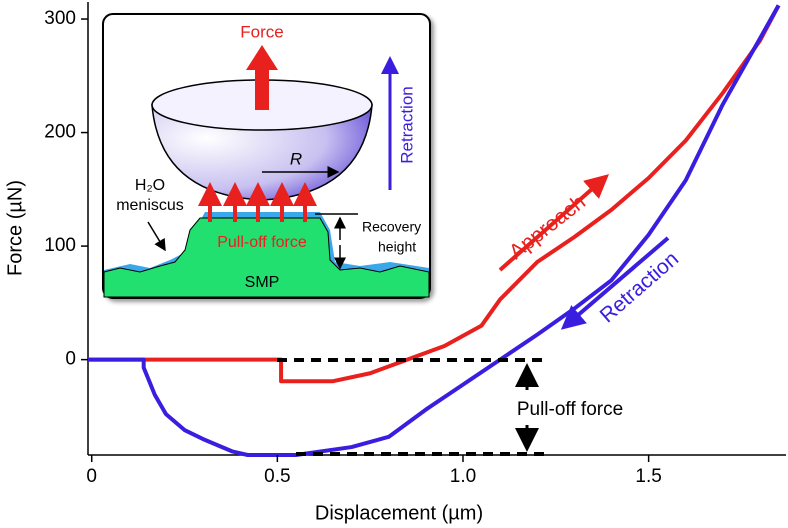 The height and width of the screenshot is (528, 788). I want to click on inset-label: Force, so click(261, 31).